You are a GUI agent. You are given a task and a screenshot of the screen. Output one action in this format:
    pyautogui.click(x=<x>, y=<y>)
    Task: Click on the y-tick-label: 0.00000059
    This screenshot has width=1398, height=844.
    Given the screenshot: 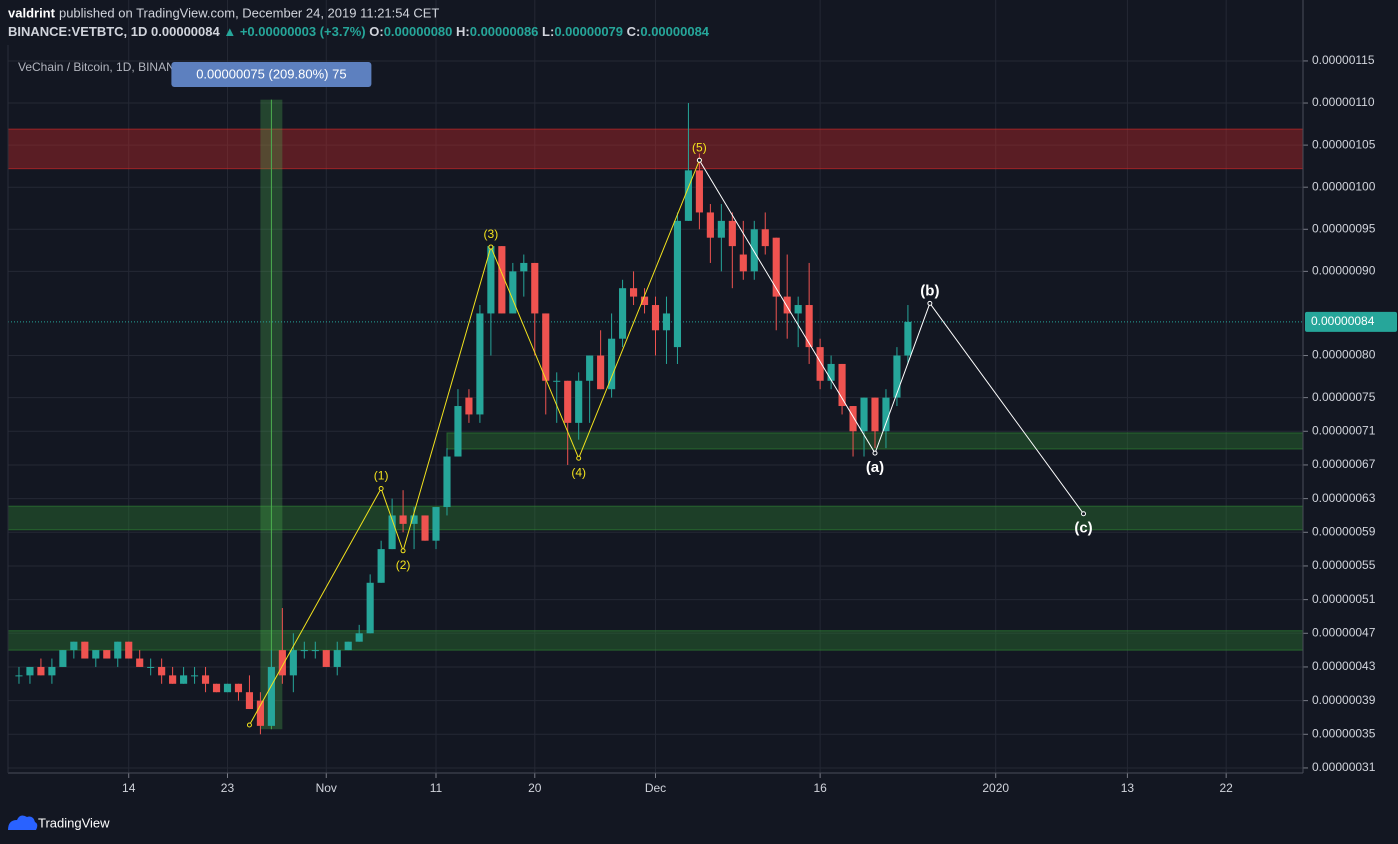 What is the action you would take?
    pyautogui.click(x=1344, y=531)
    